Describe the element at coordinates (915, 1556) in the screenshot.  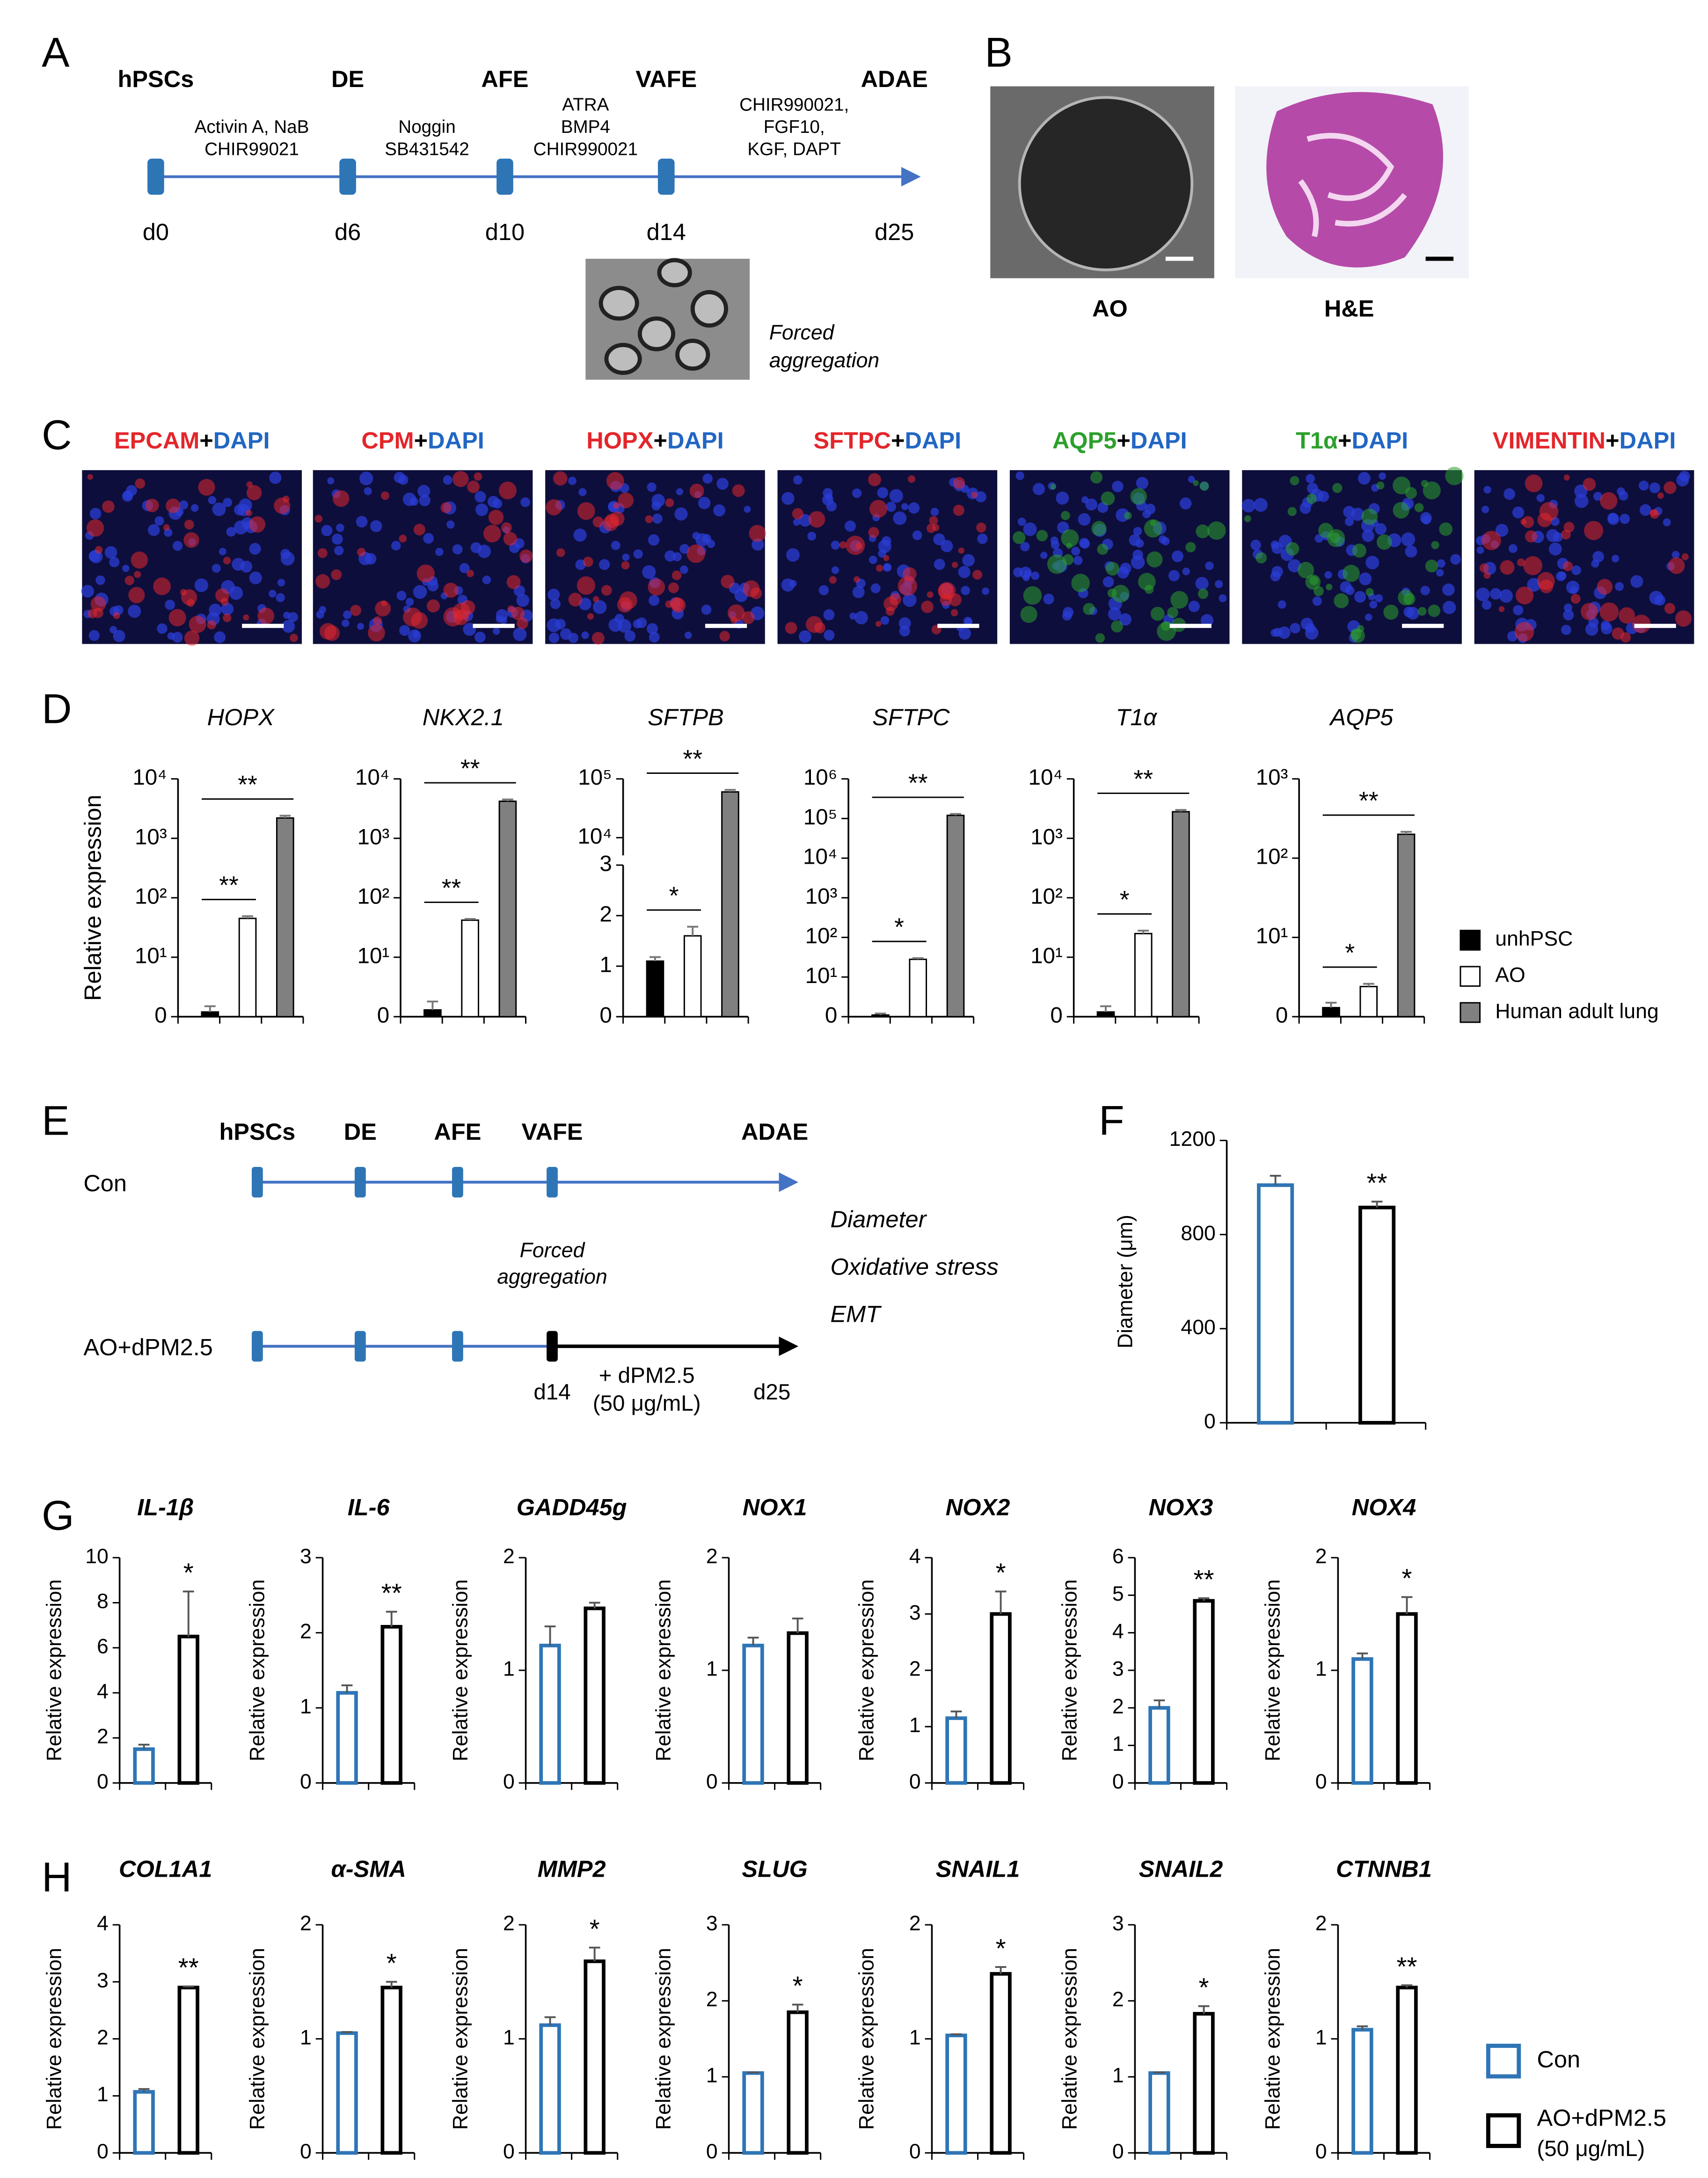
I see `y-tick-label: 4` at that location.